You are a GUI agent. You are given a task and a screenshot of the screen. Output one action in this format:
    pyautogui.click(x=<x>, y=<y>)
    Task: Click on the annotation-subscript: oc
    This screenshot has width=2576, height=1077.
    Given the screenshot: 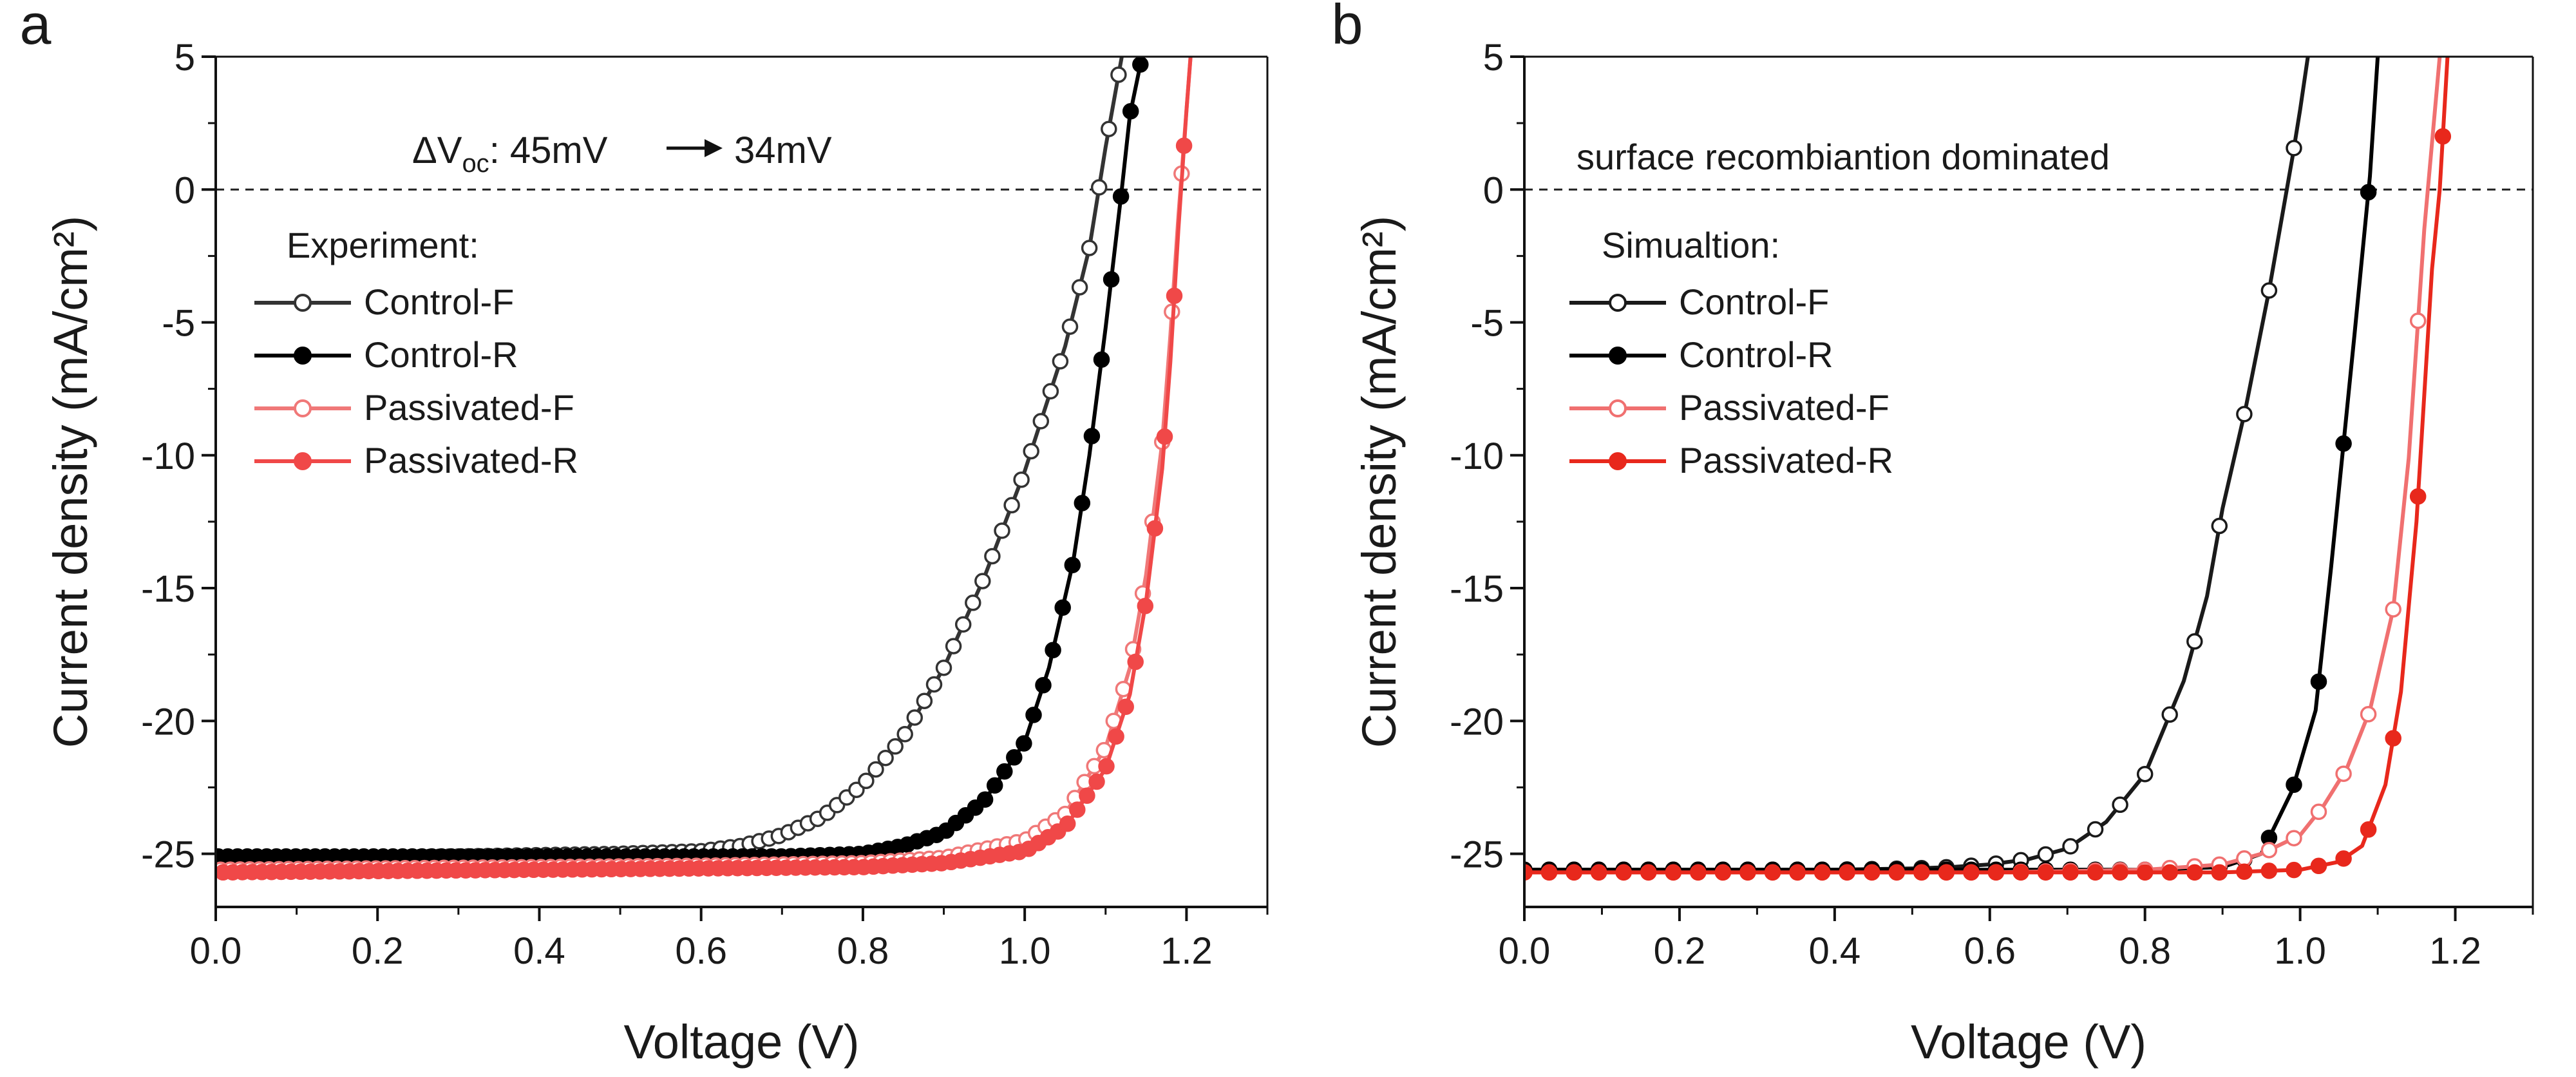 What is the action you would take?
    pyautogui.click(x=476, y=163)
    